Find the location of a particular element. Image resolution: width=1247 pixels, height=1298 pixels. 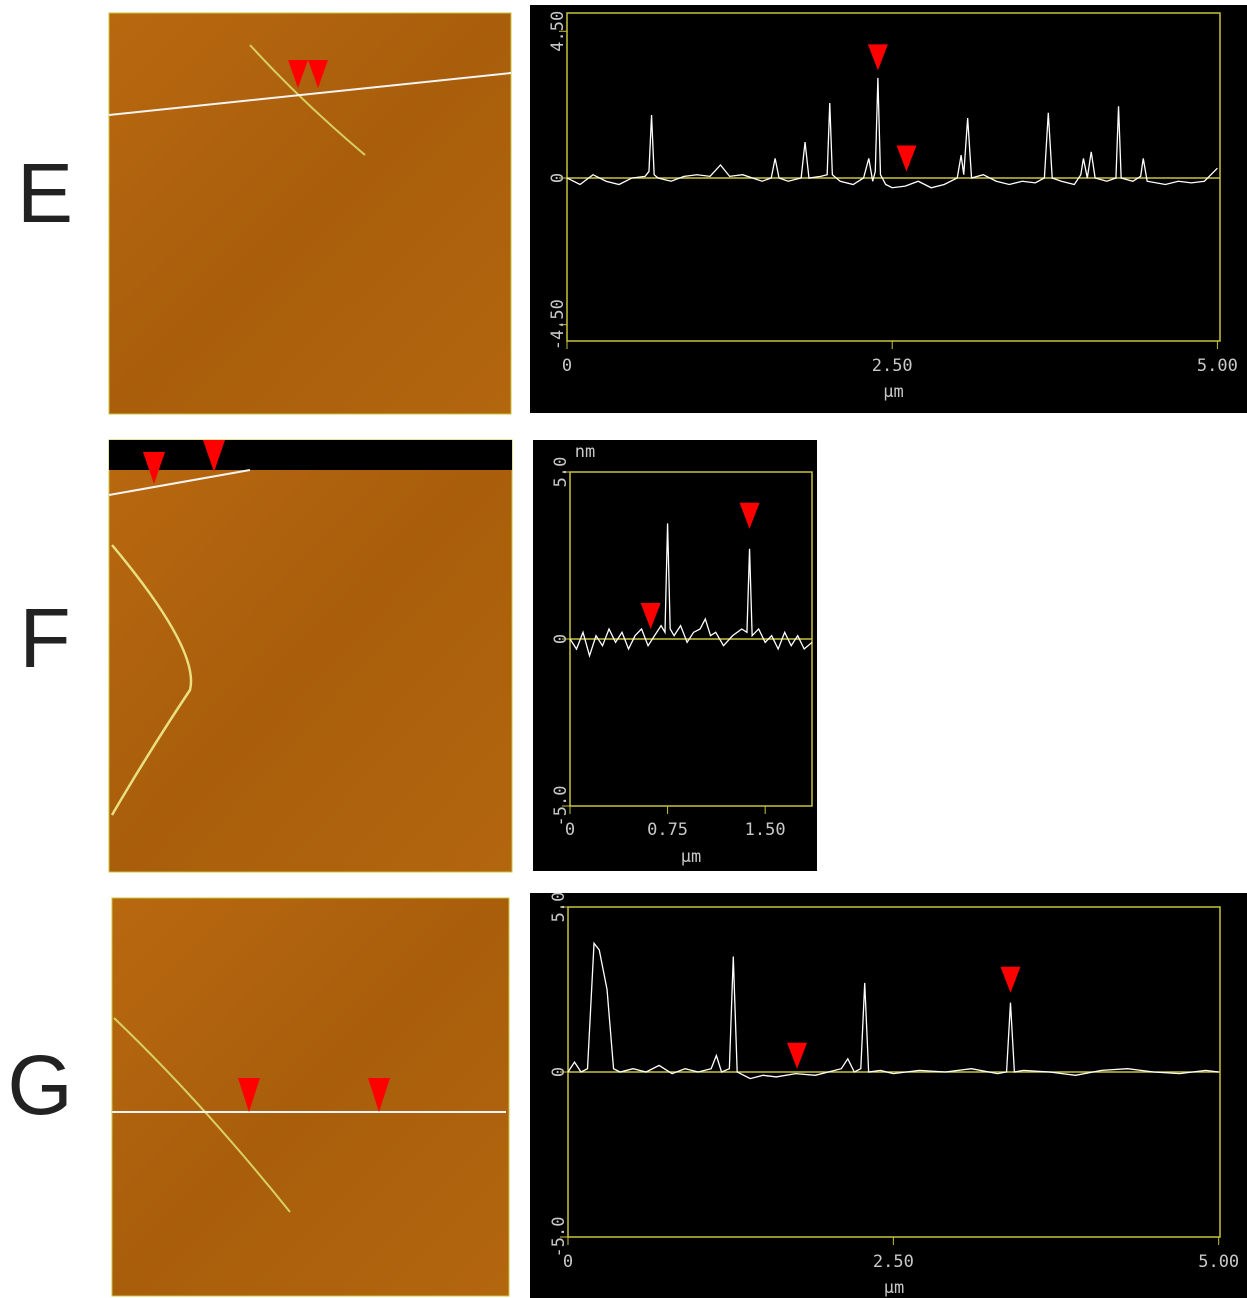

y-tick-label: -4.50 is located at coordinates (558, 324).